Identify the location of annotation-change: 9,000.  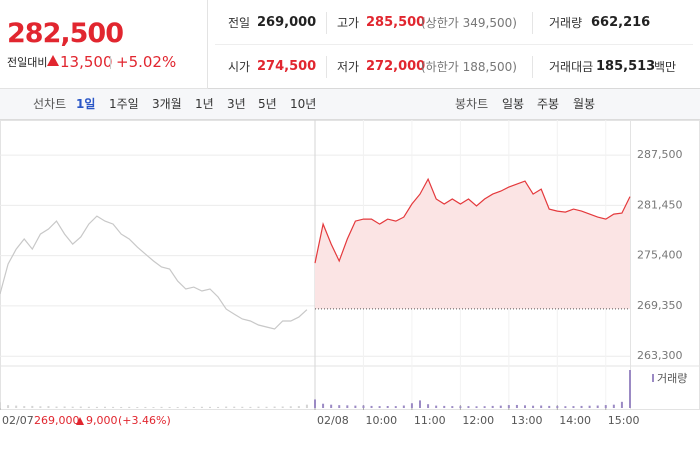
(102, 420).